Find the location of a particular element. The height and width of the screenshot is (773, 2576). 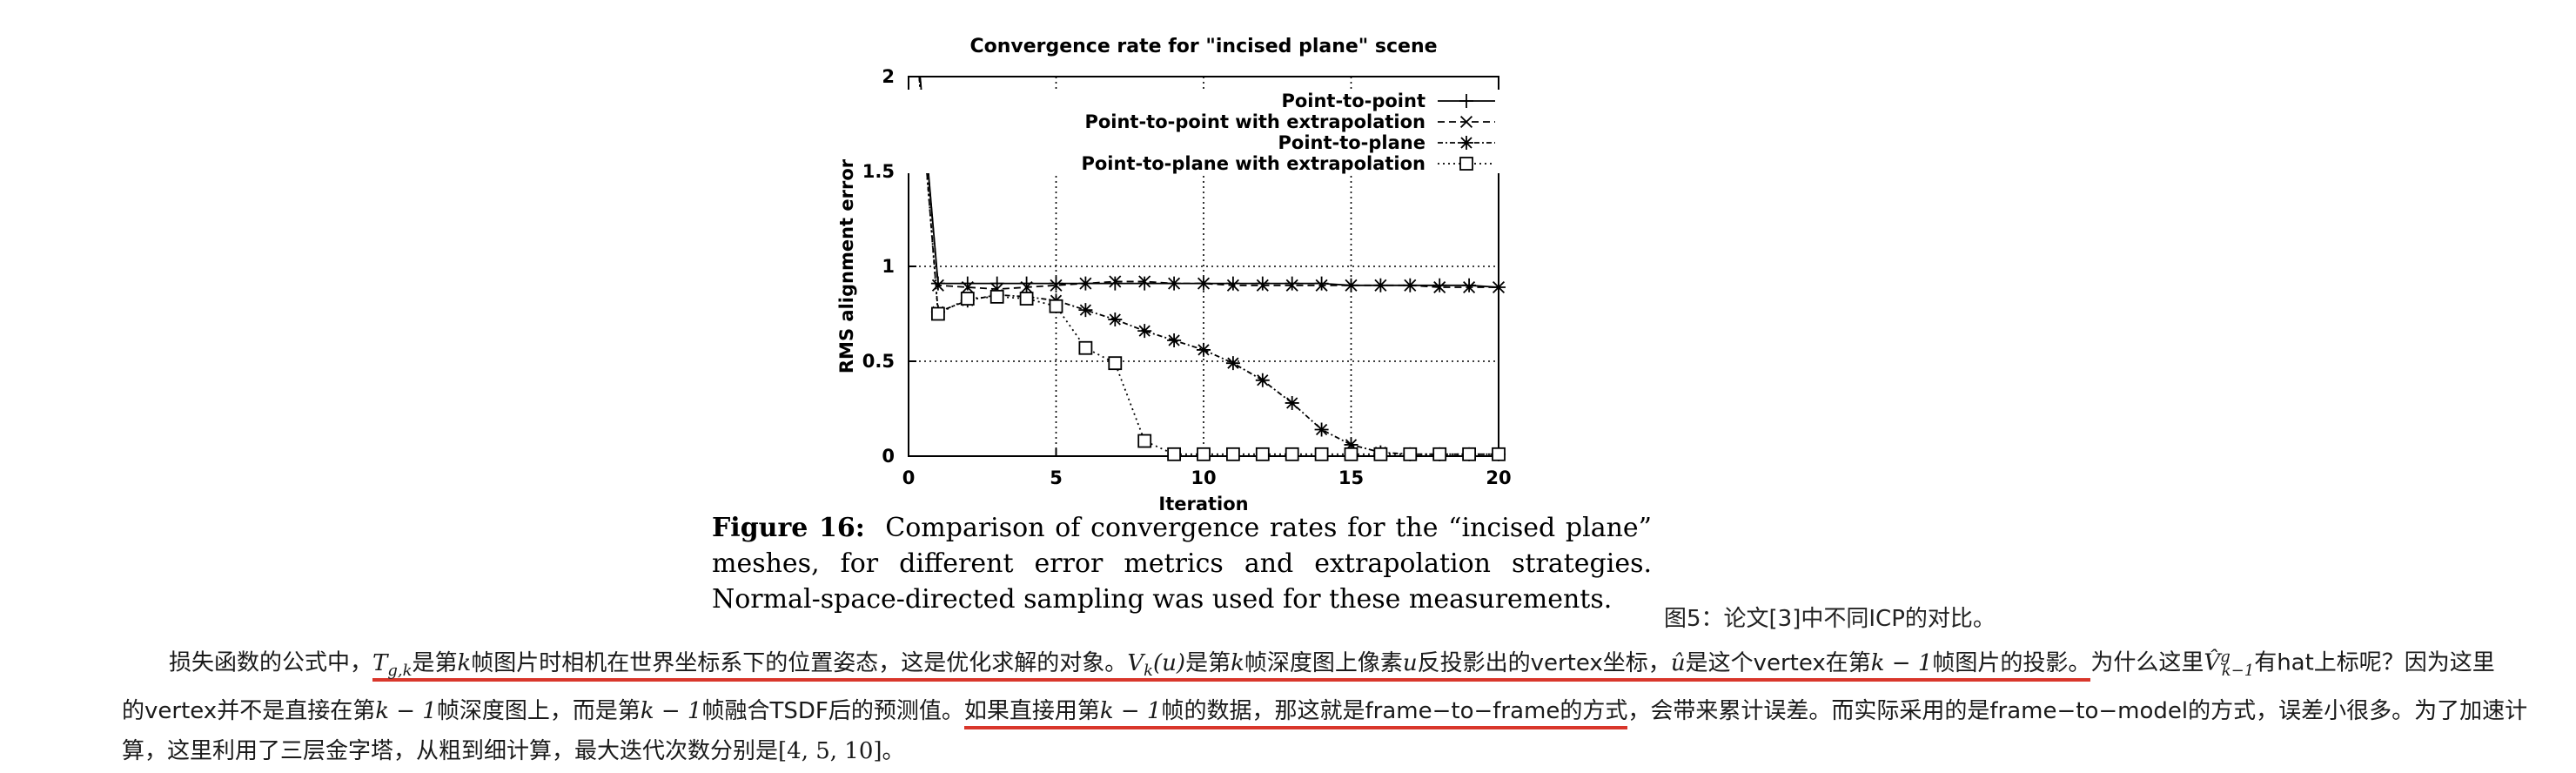

text-run: 帧的数据，那这就是frame−to−frame的方式 is located at coordinates (1394, 711).